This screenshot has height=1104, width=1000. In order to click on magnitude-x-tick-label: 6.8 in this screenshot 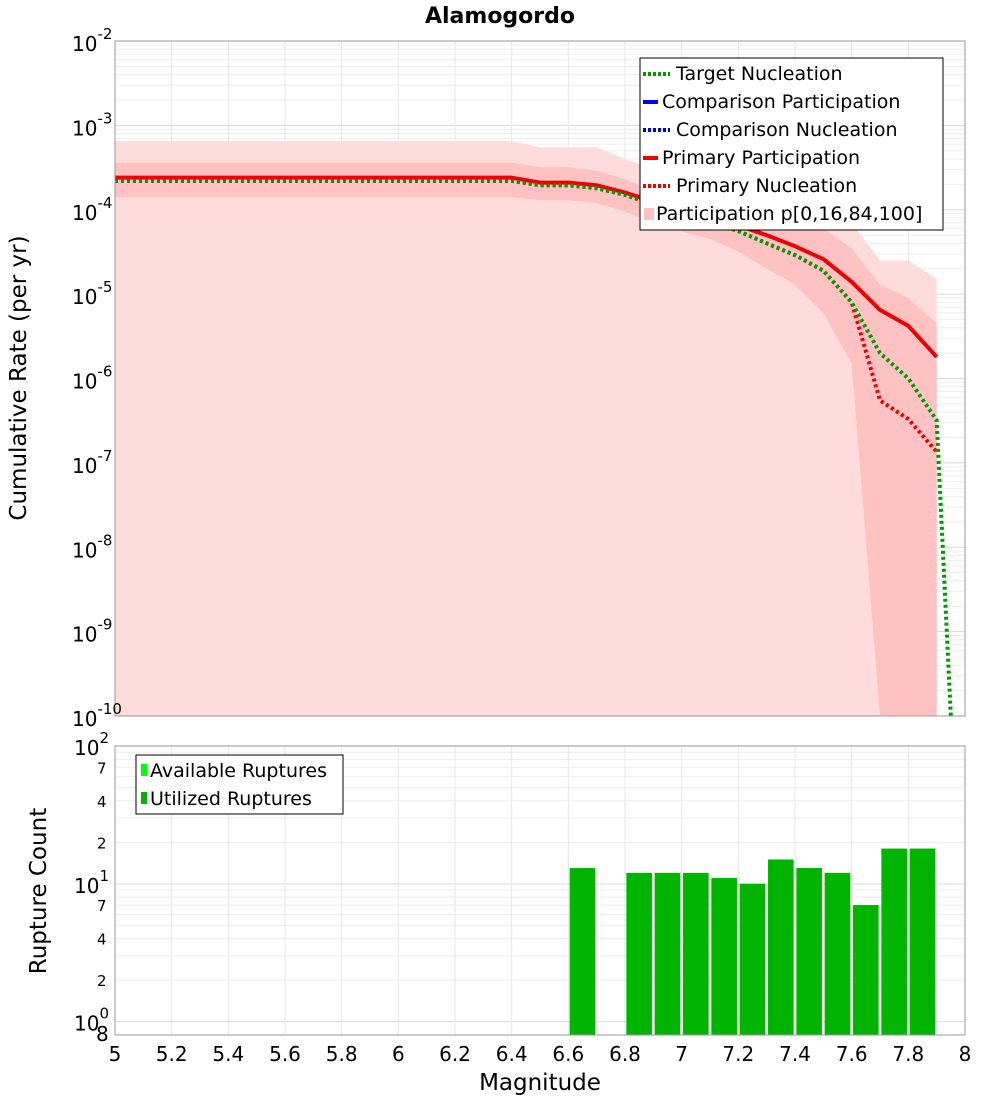, I will do `click(625, 1054)`.